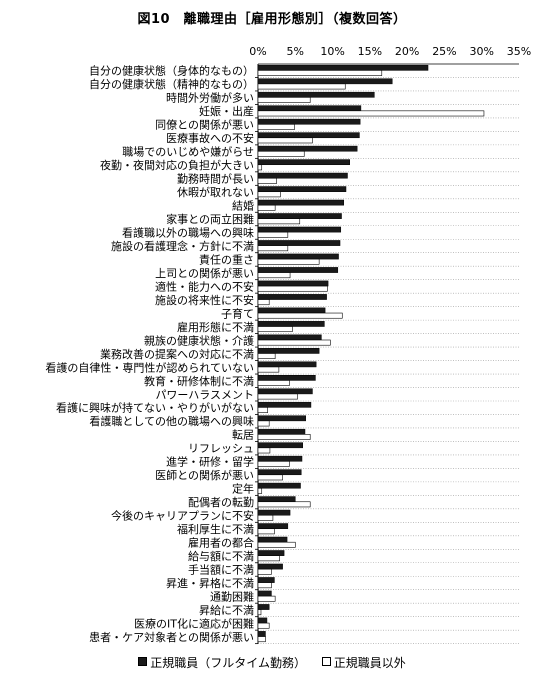 This screenshot has height=680, width=544. What do you see at coordinates (407, 51) in the screenshot?
I see `x-tick-label: 20%` at bounding box center [407, 51].